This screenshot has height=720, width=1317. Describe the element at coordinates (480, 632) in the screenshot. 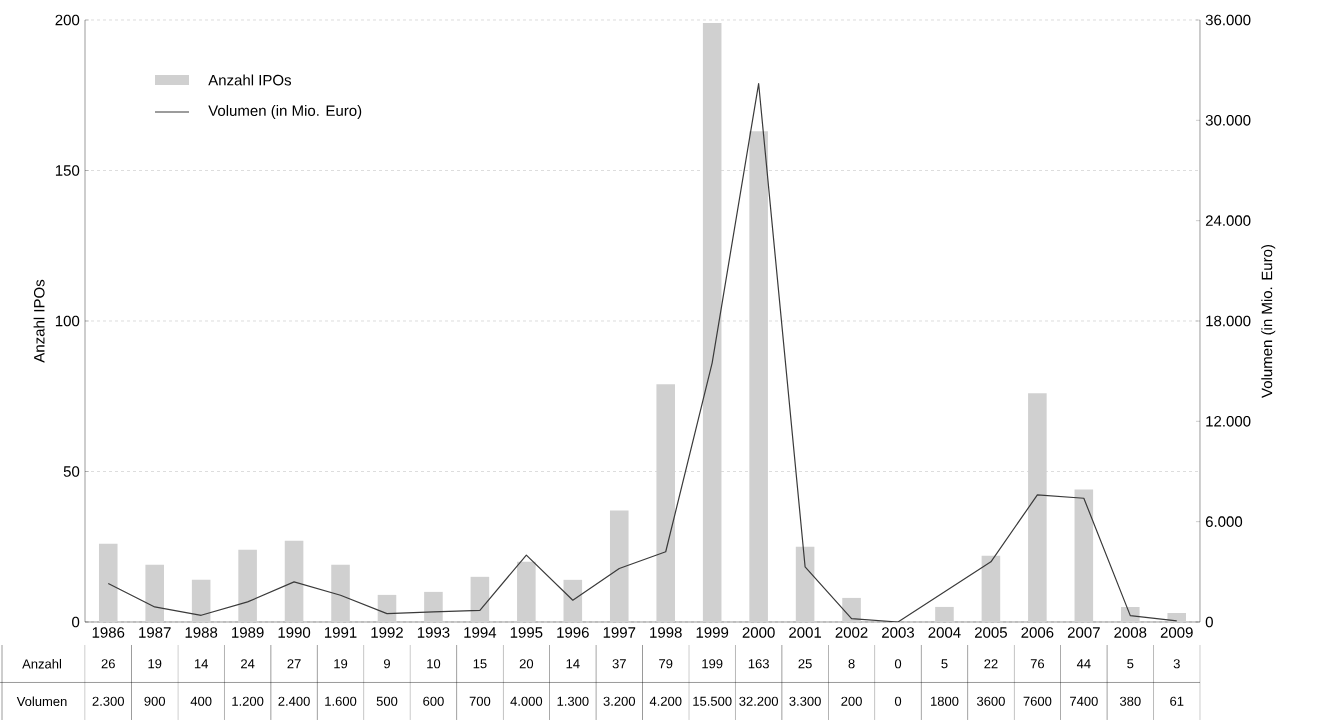

I see `x-tick-label: 1994` at that location.